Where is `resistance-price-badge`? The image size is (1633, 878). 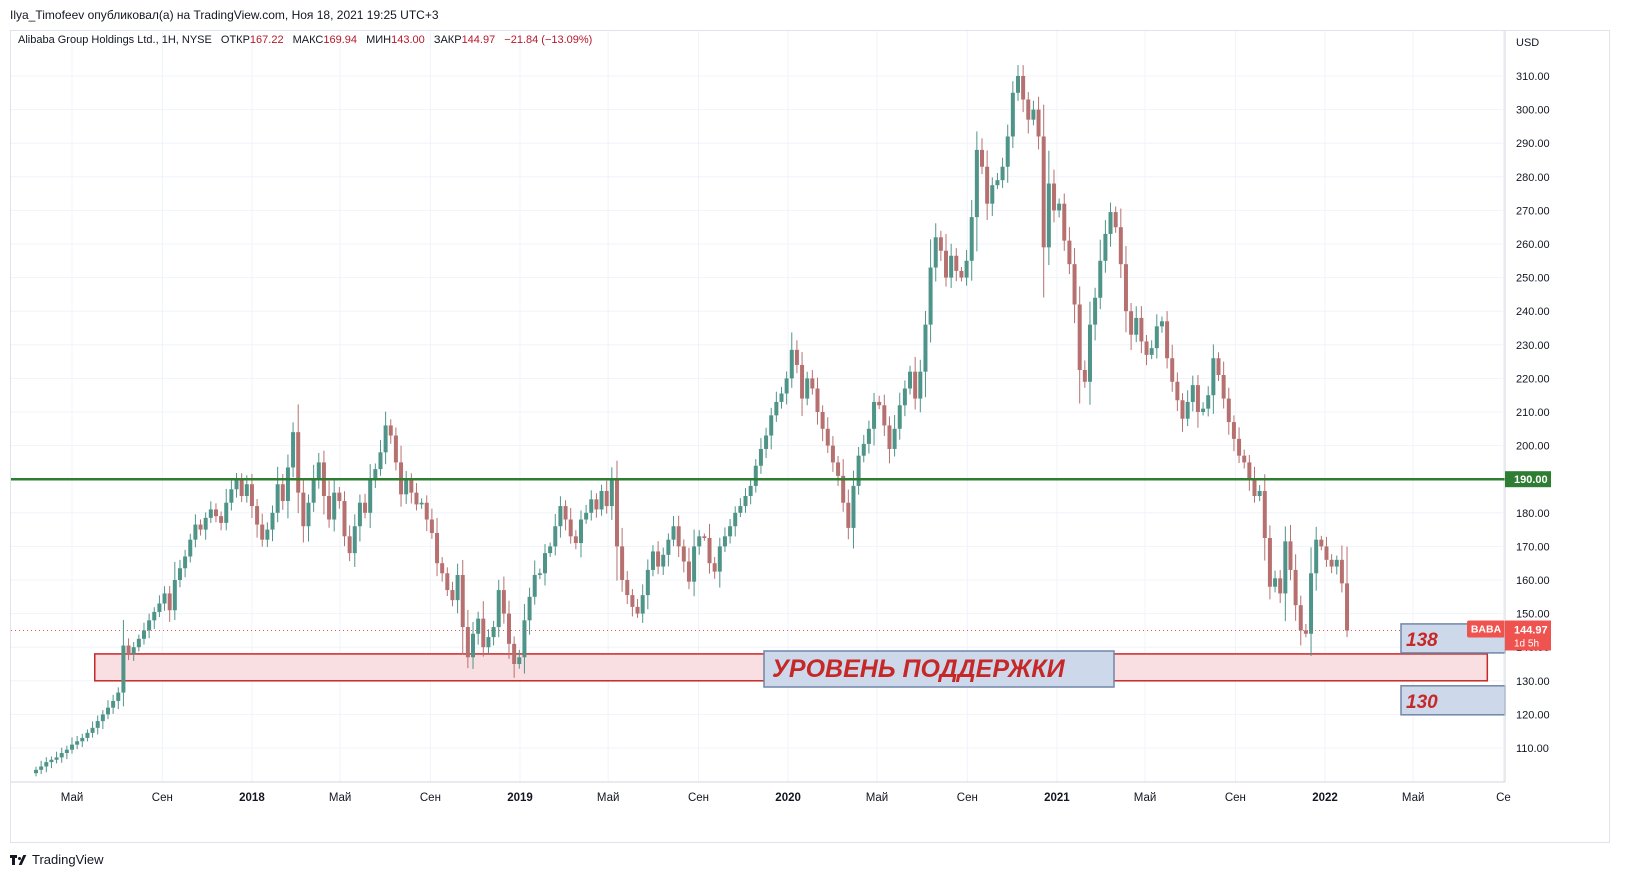 resistance-price-badge is located at coordinates (1528, 479).